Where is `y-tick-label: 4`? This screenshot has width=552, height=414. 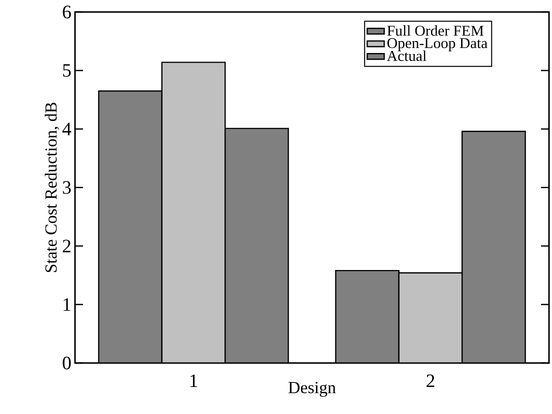
y-tick-label: 4 is located at coordinates (67, 129).